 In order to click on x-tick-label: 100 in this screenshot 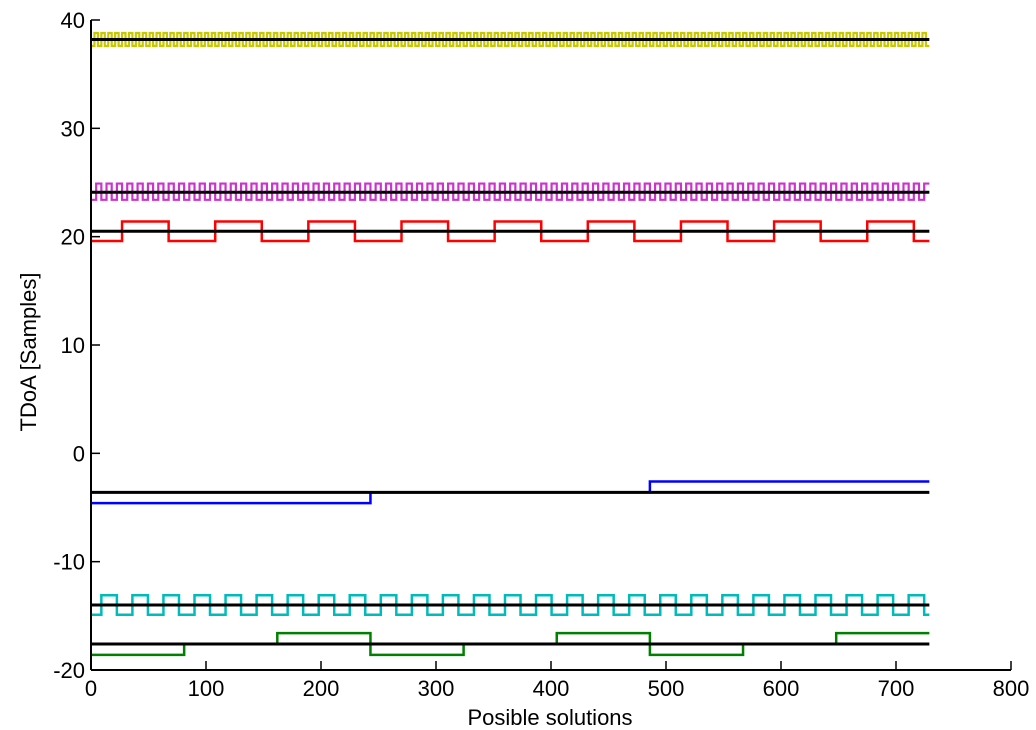, I will do `click(206, 688)`.